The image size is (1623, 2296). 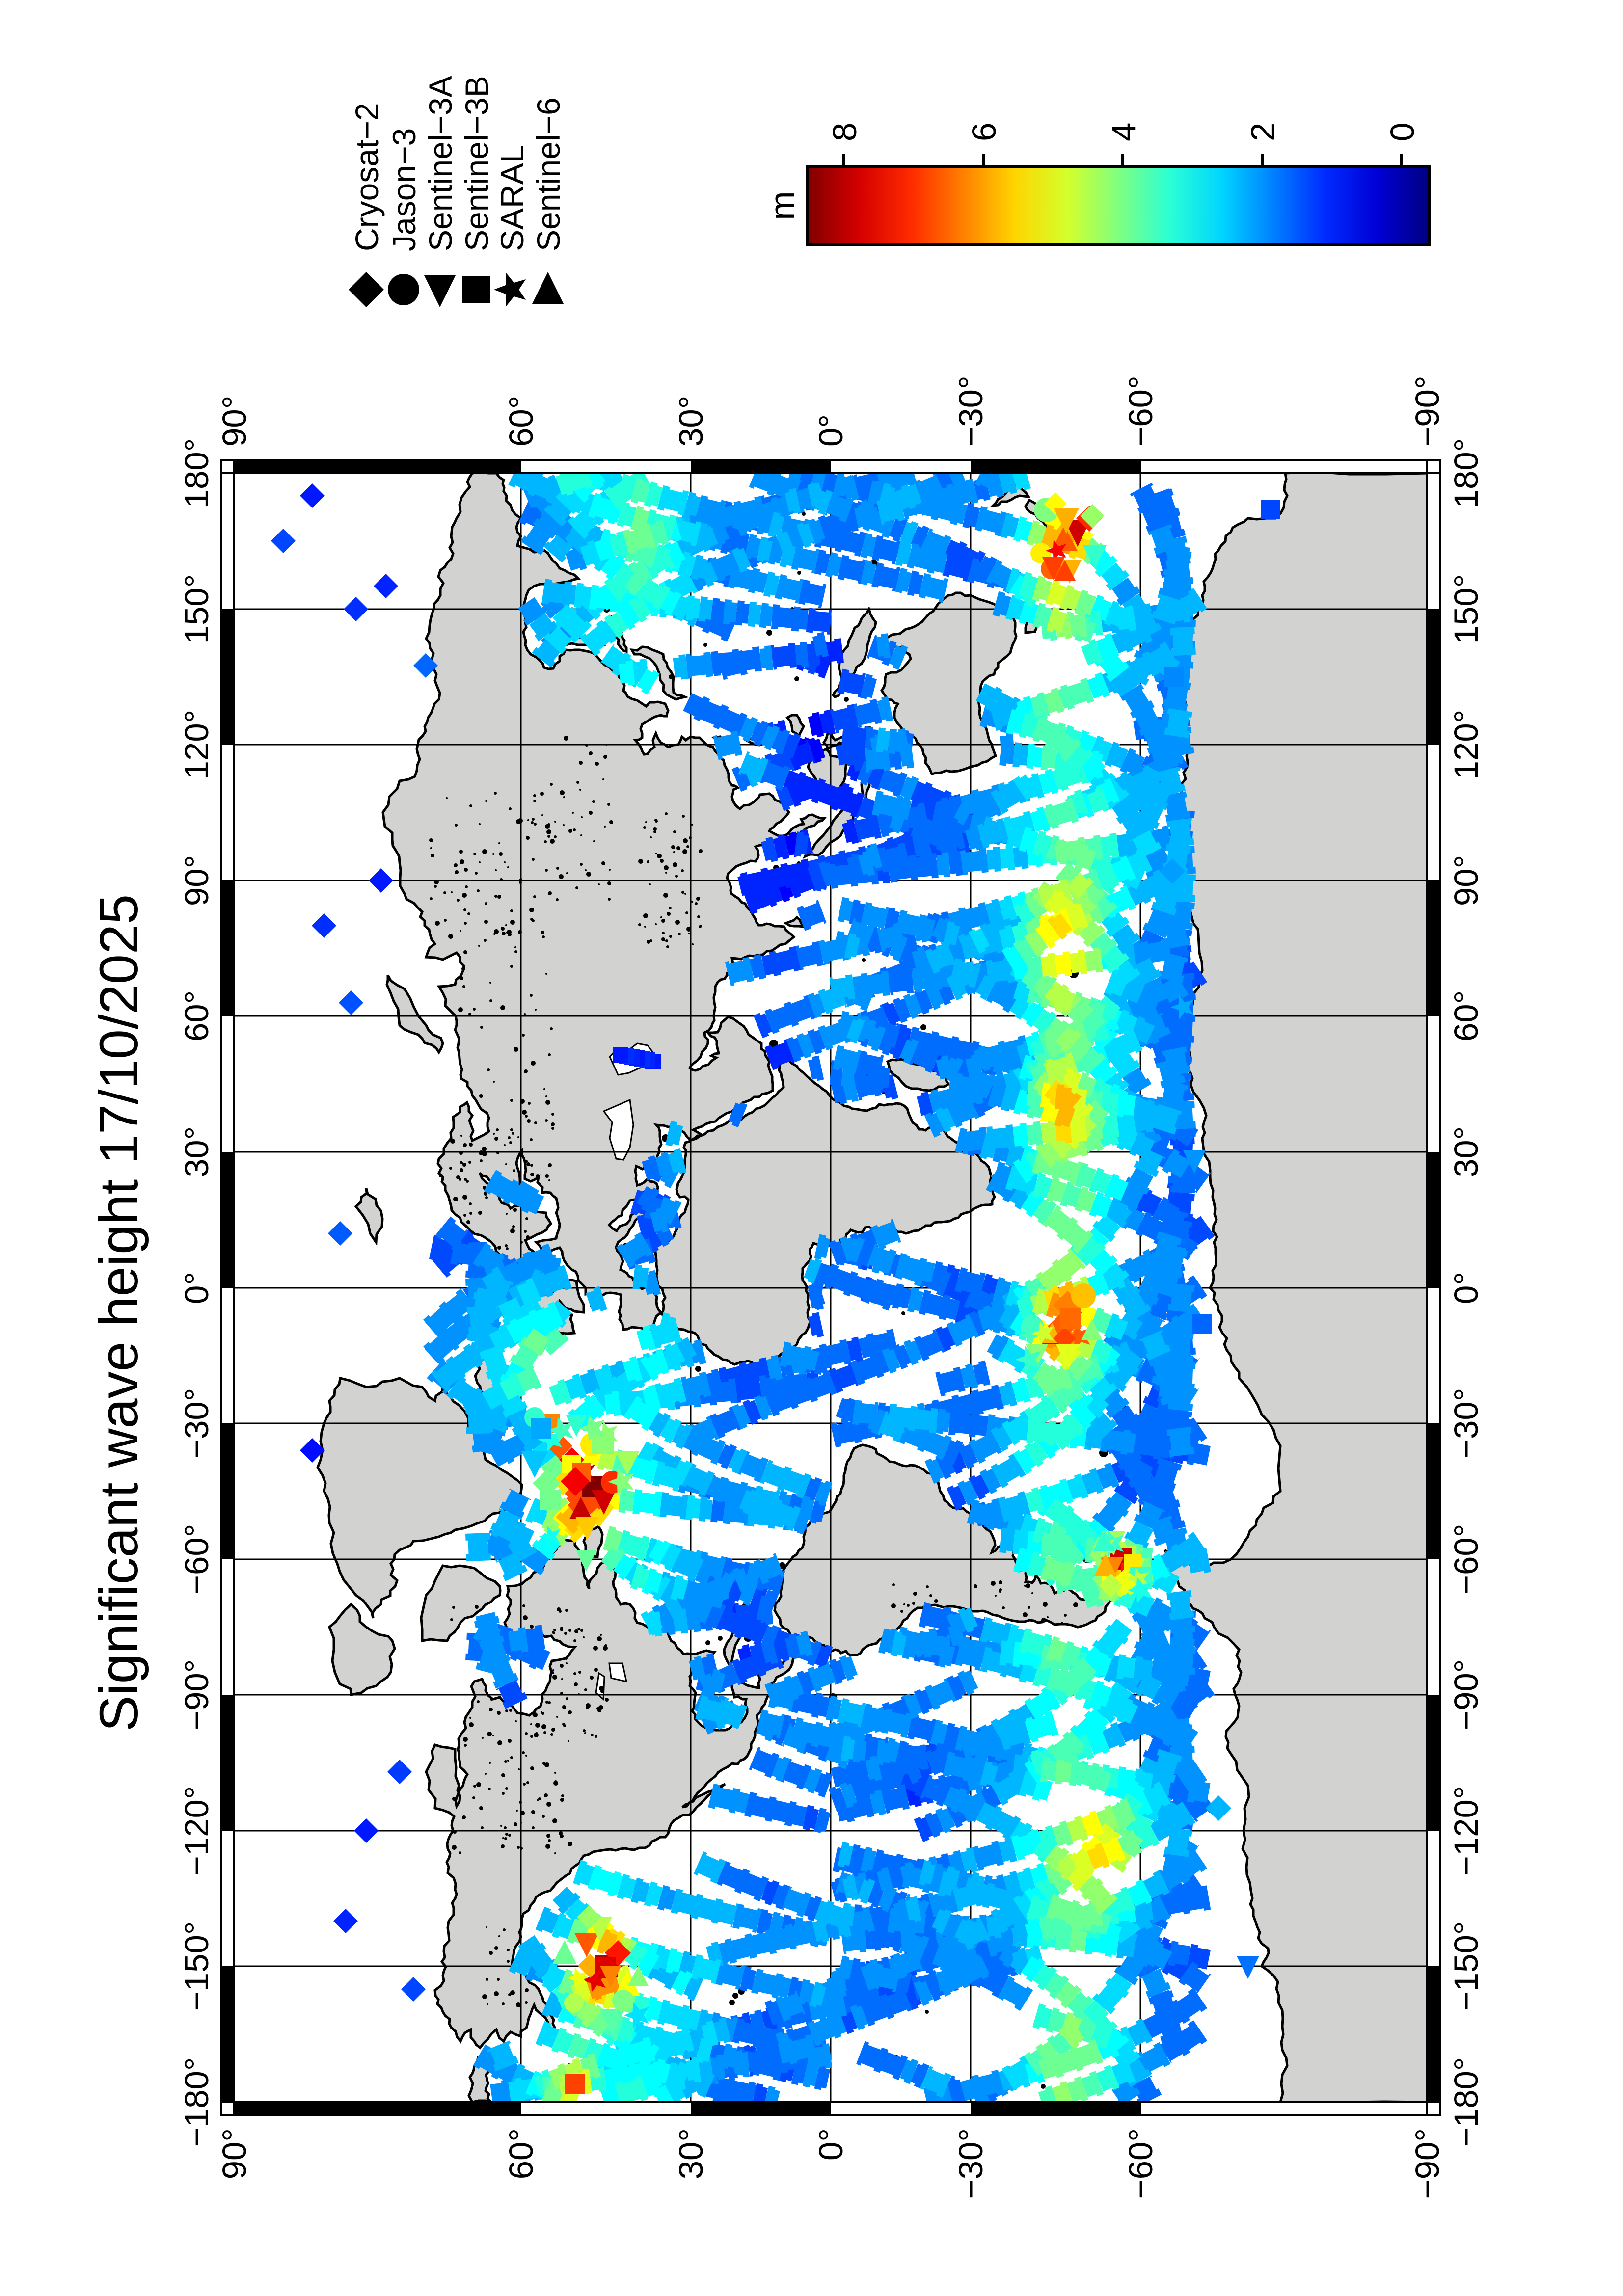 I want to click on svg-text: 2, so click(x=1263, y=132).